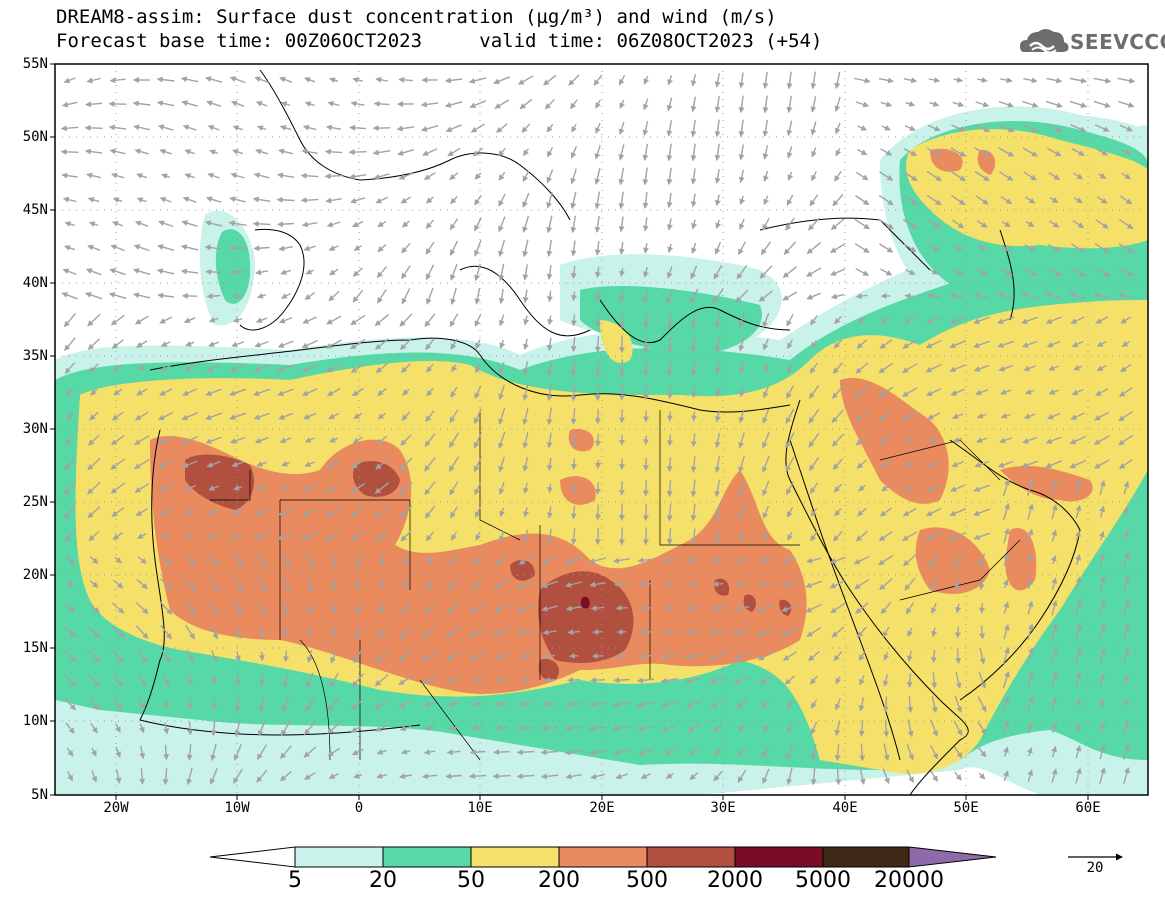 The height and width of the screenshot is (907, 1165). What do you see at coordinates (35, 502) in the screenshot?
I see `lat-label: 25N` at bounding box center [35, 502].